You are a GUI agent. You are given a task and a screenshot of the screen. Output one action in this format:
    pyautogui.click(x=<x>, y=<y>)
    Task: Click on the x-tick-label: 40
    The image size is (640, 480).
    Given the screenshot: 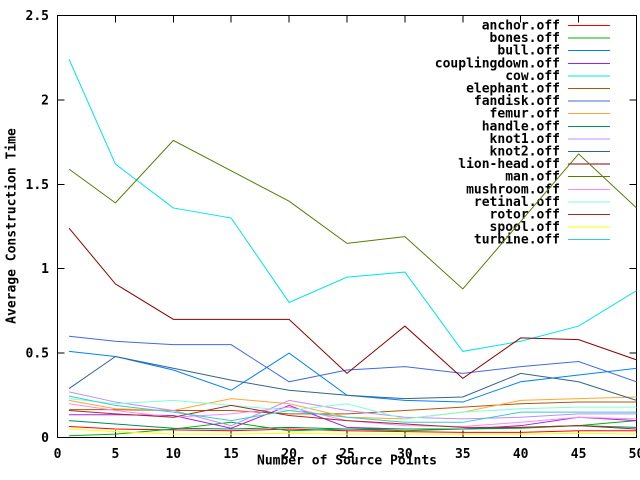 What is the action you would take?
    pyautogui.click(x=521, y=454)
    